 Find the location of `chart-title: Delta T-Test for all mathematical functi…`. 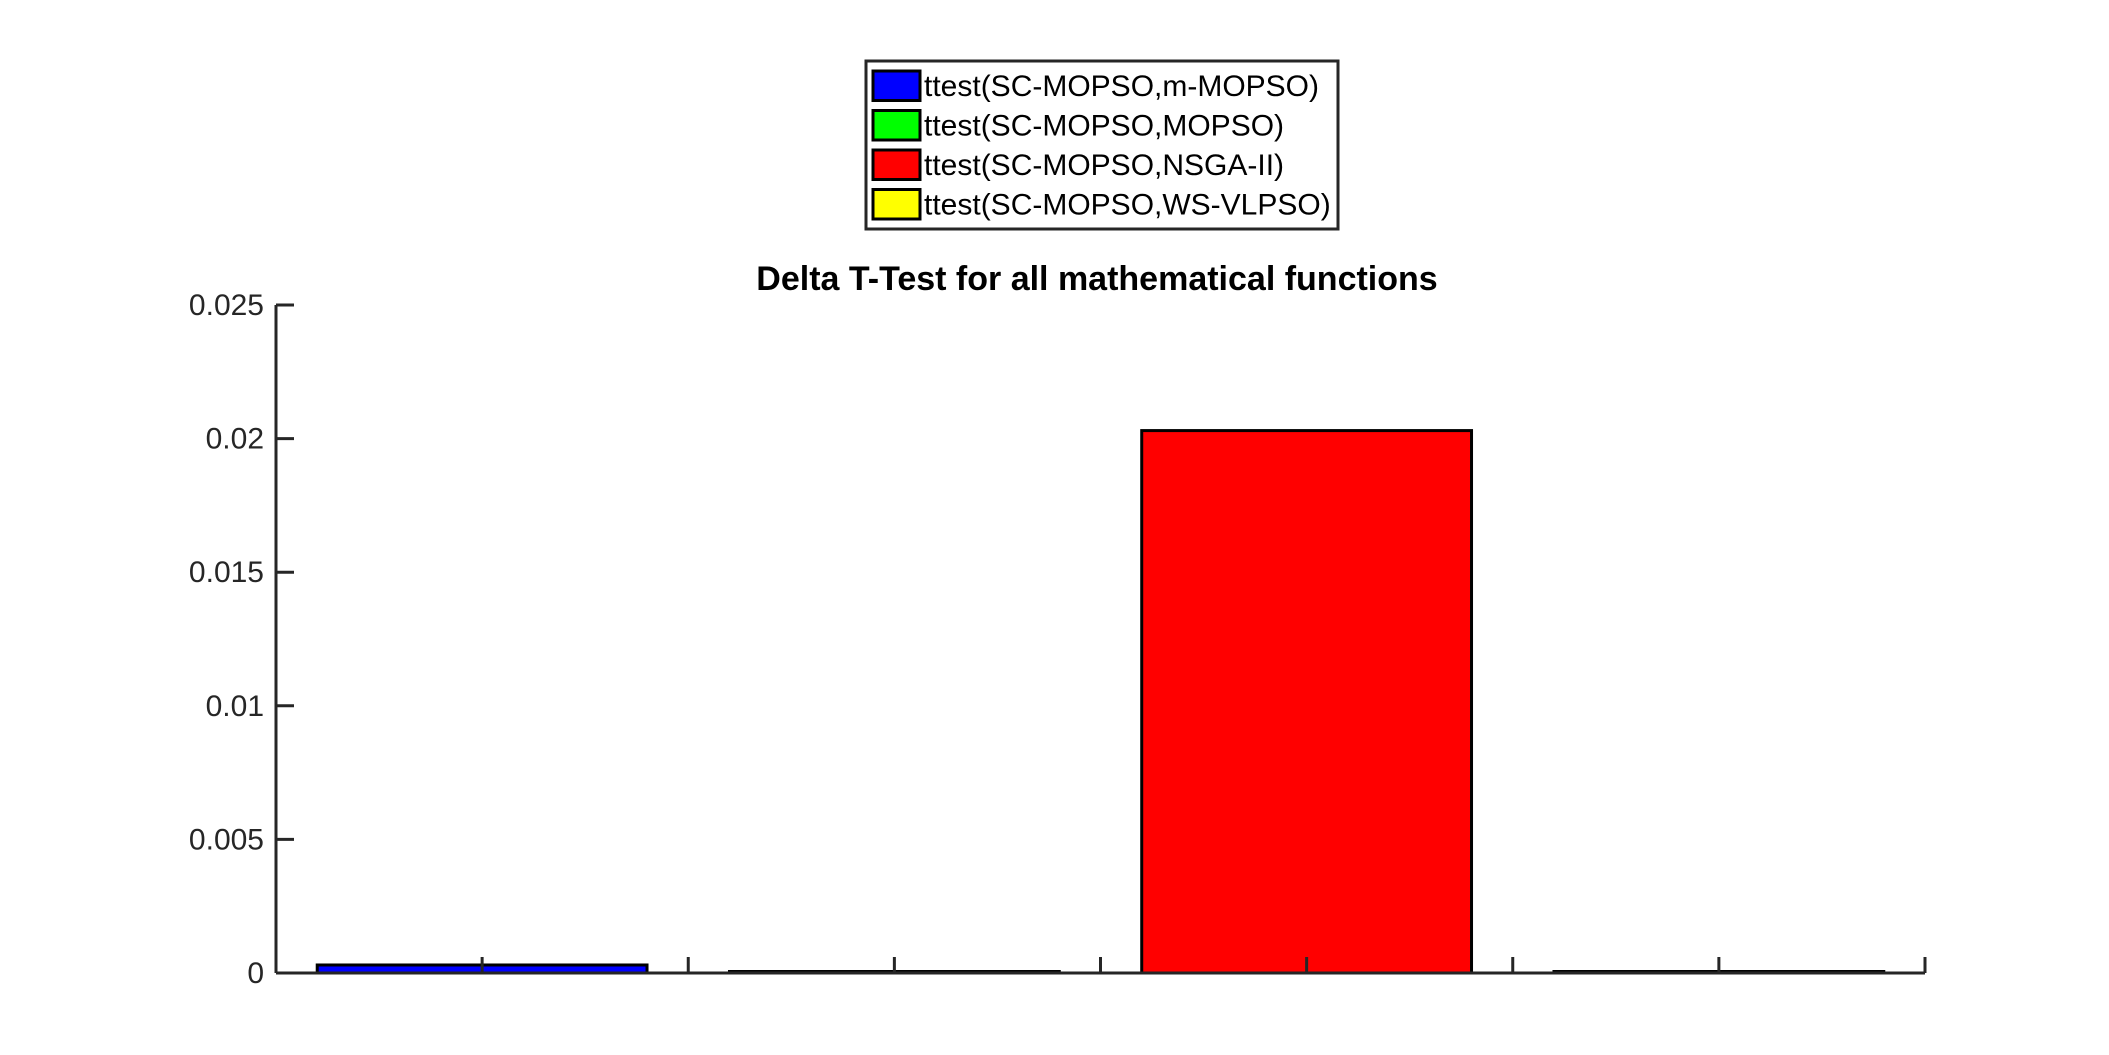

chart-title: Delta T-Test for all mathematical functi… is located at coordinates (1096, 279).